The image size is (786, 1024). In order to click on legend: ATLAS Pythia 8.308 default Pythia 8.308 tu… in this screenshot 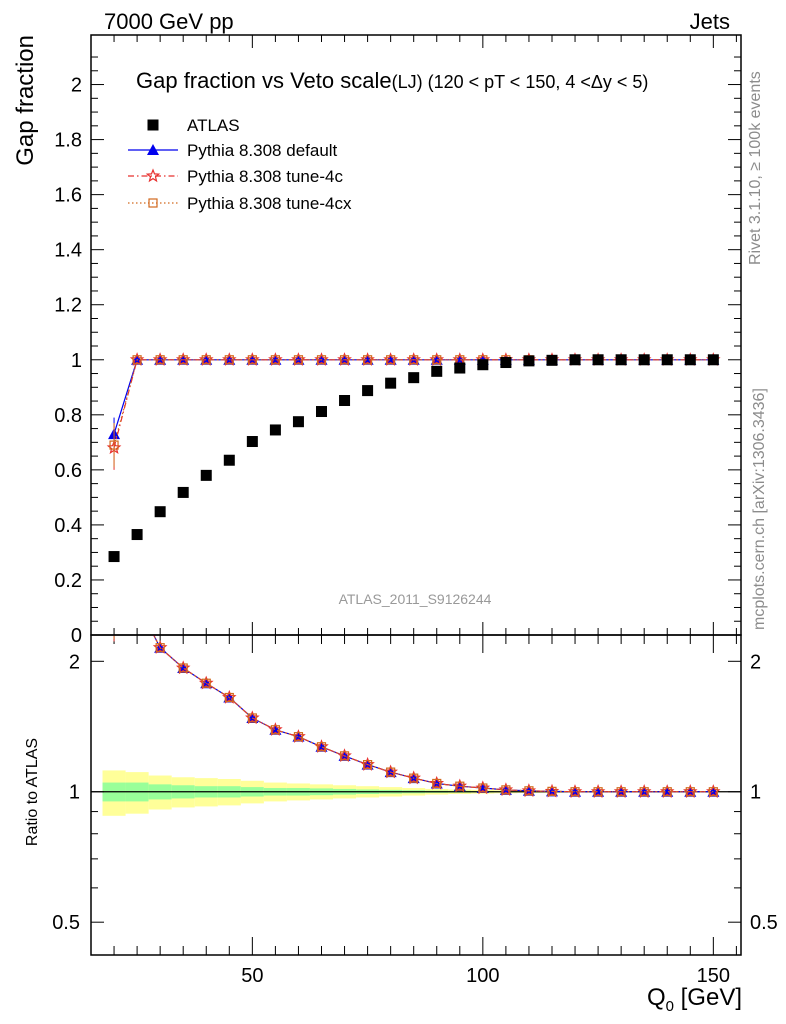, I will do `click(240, 164)`.